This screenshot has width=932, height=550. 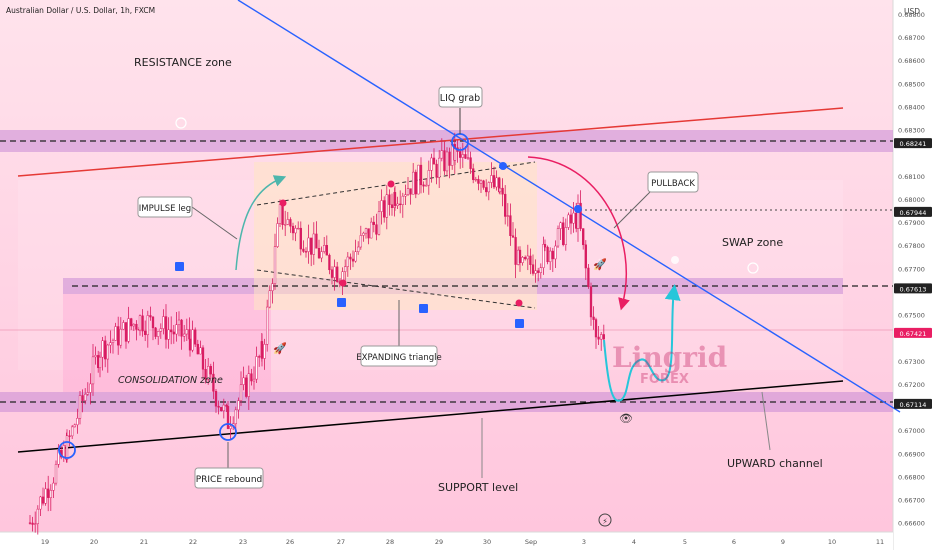 What do you see at coordinates (911, 131) in the screenshot?
I see `y-tick-label: 0.68300` at bounding box center [911, 131].